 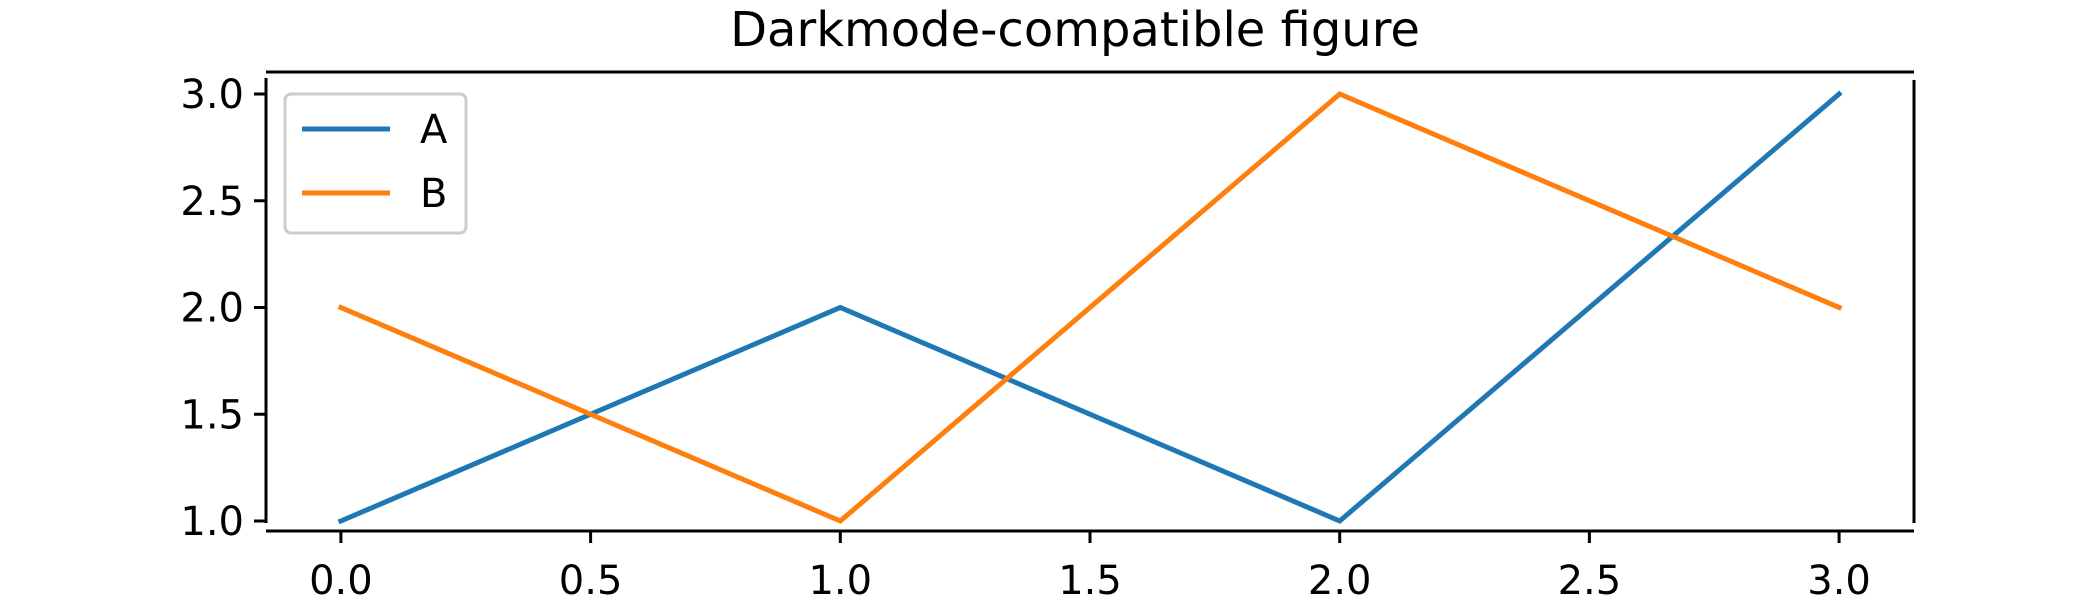 What do you see at coordinates (212, 202) in the screenshot?
I see `y-tick-label: 2.5` at bounding box center [212, 202].